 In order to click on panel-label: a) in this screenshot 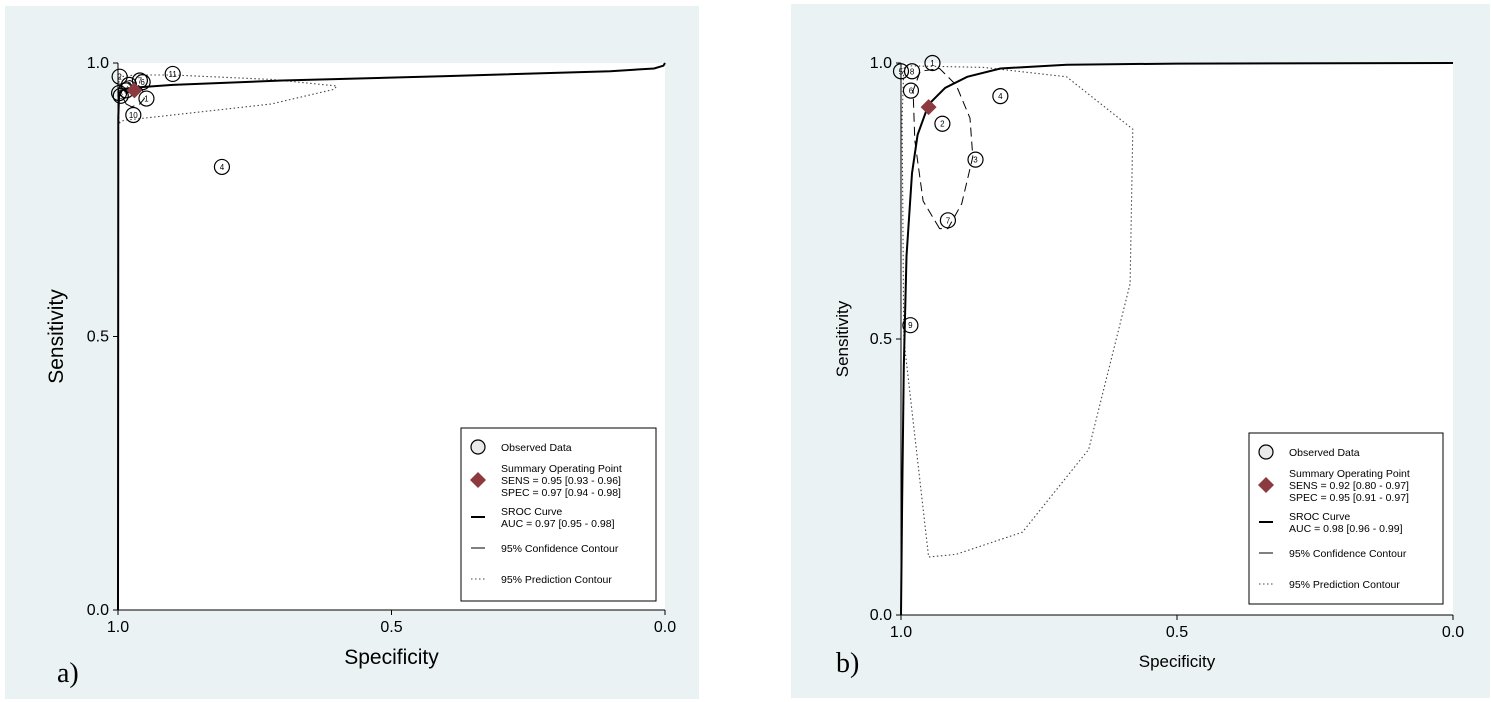, I will do `click(68, 673)`.